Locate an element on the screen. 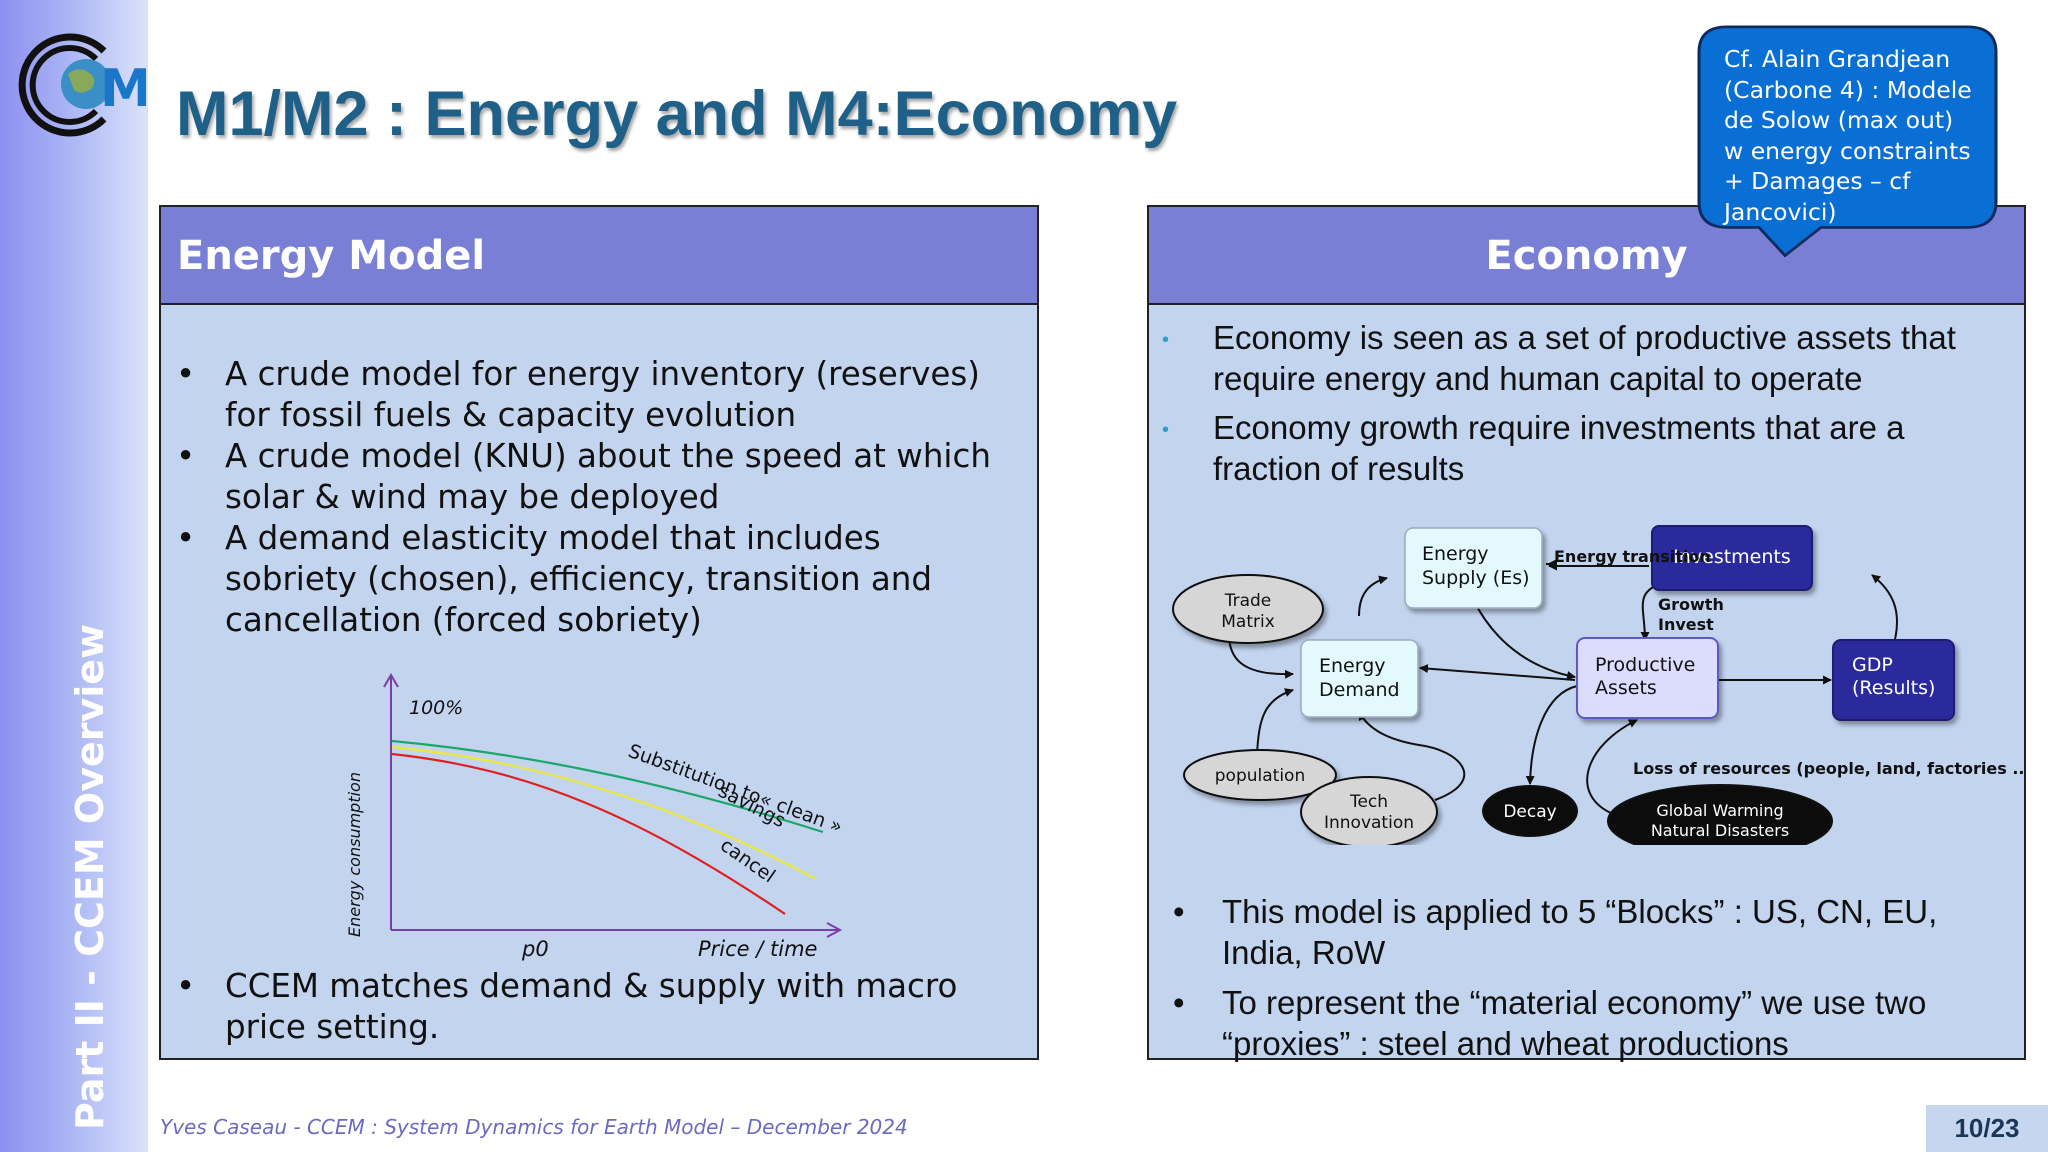 Image resolution: width=2048 pixels, height=1152 pixels. energy-supply-label: Energy is located at coordinates (1455, 554).